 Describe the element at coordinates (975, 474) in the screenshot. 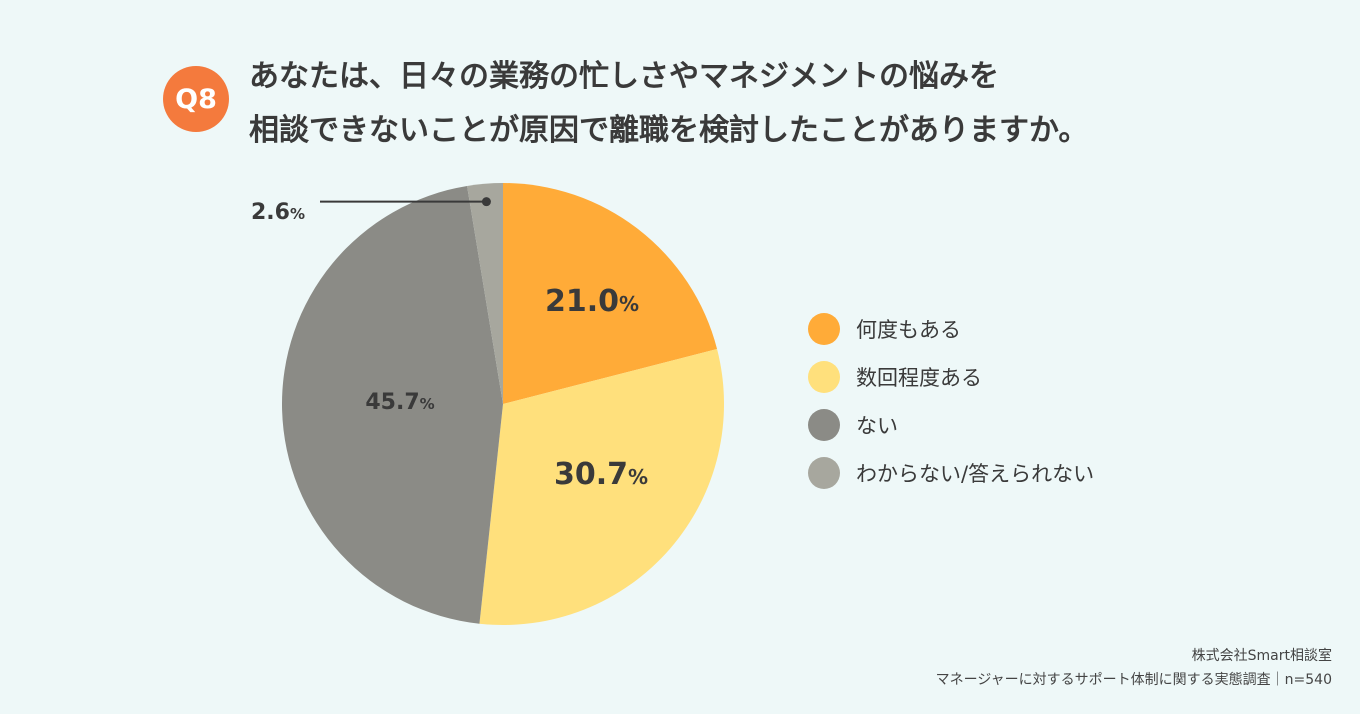

I see `legend-label-unknown: わからない/答えられない` at that location.